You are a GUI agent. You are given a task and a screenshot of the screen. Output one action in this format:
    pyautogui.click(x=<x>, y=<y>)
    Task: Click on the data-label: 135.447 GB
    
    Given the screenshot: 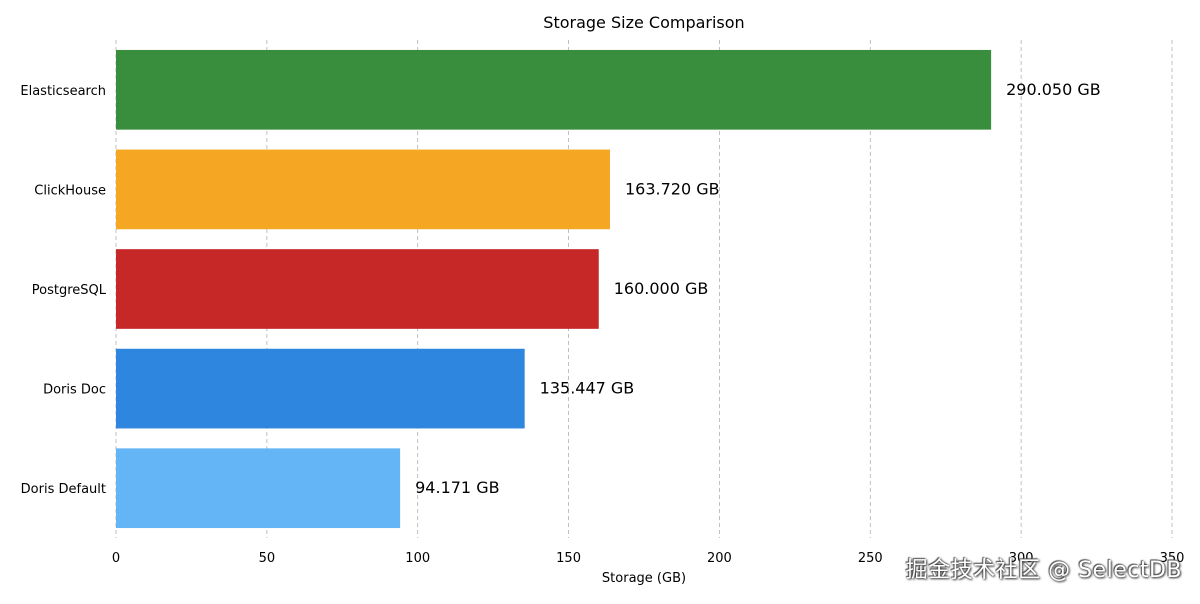 What is the action you would take?
    pyautogui.click(x=587, y=388)
    